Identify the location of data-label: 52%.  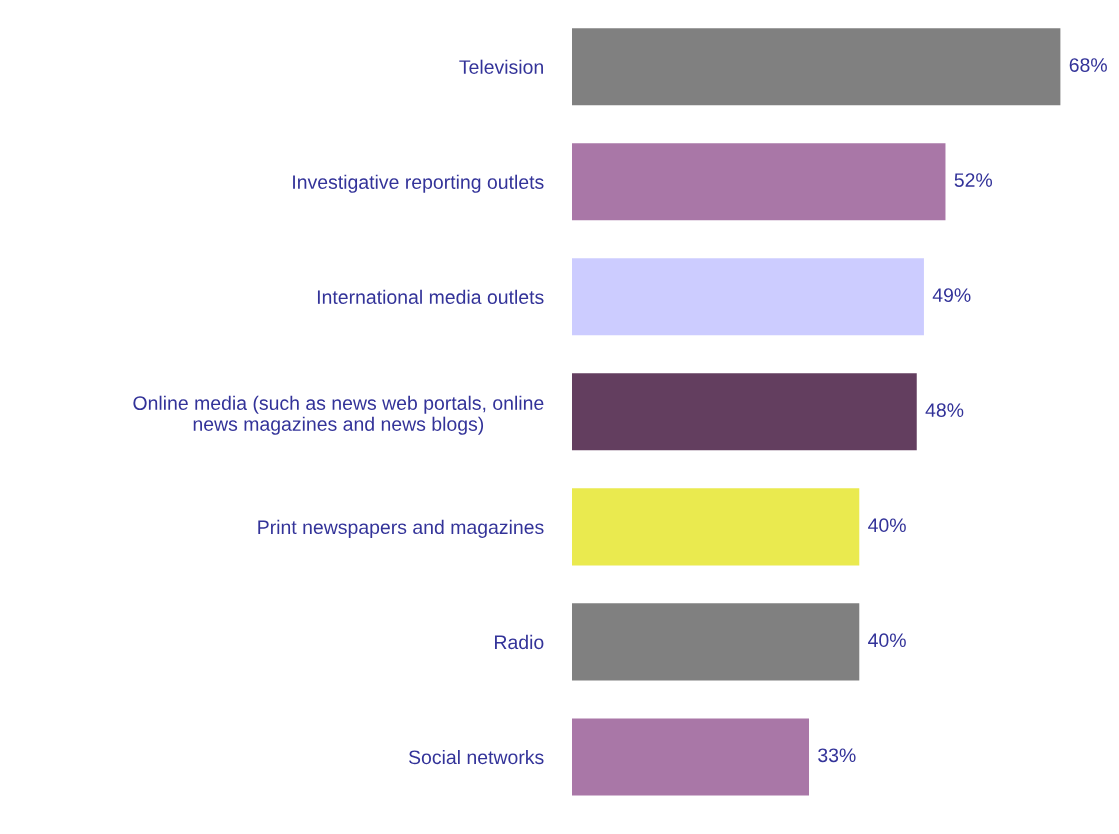
(973, 180).